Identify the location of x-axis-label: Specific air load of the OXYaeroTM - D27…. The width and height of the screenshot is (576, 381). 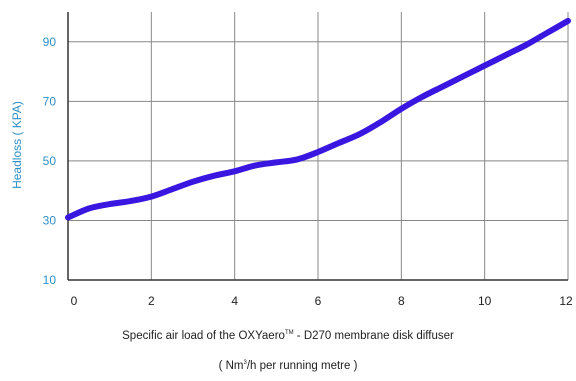
(288, 336).